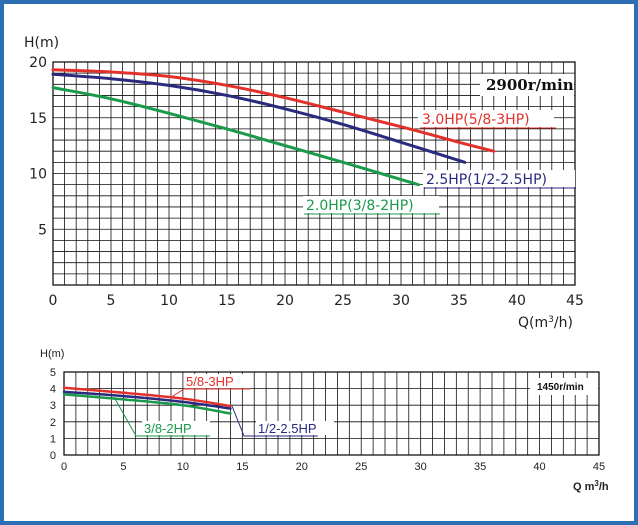  I want to click on bottom-y-tick-label: 4, so click(53, 390).